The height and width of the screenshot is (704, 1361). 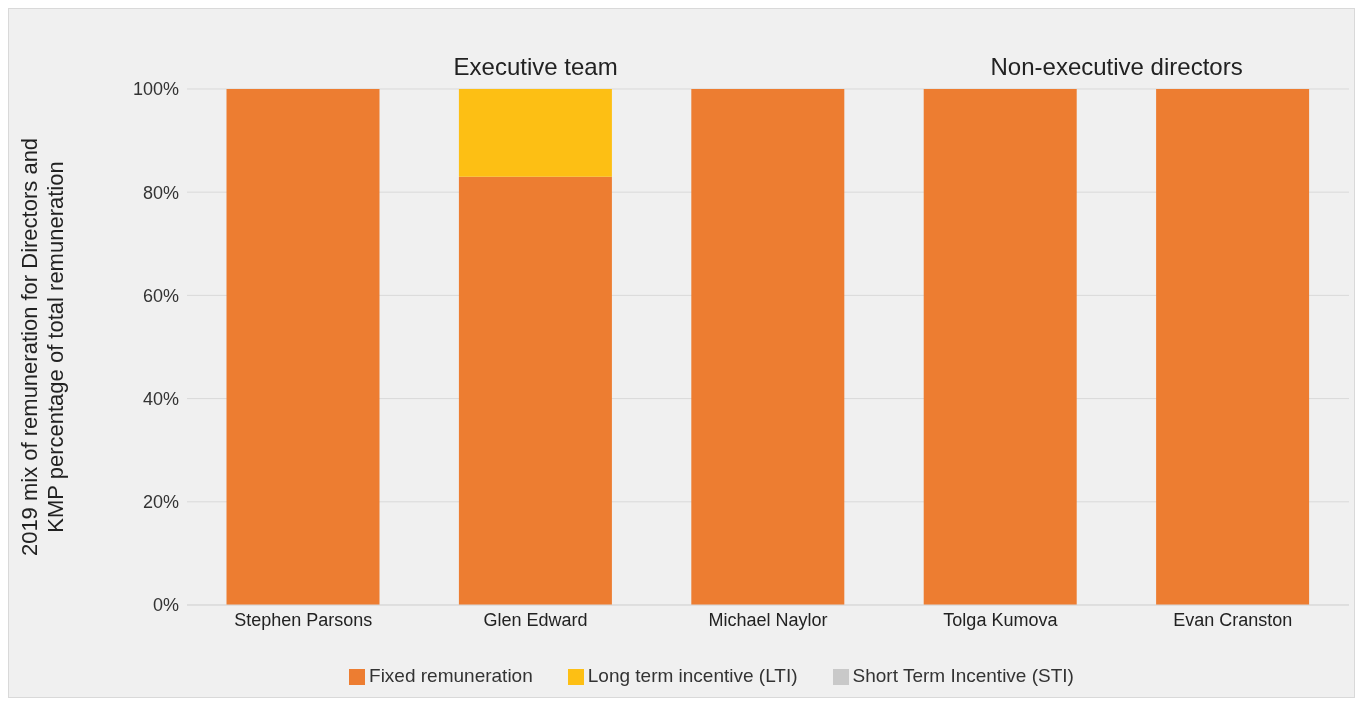 What do you see at coordinates (303, 619) in the screenshot?
I see `x-tick-label: Stephen Parsons` at bounding box center [303, 619].